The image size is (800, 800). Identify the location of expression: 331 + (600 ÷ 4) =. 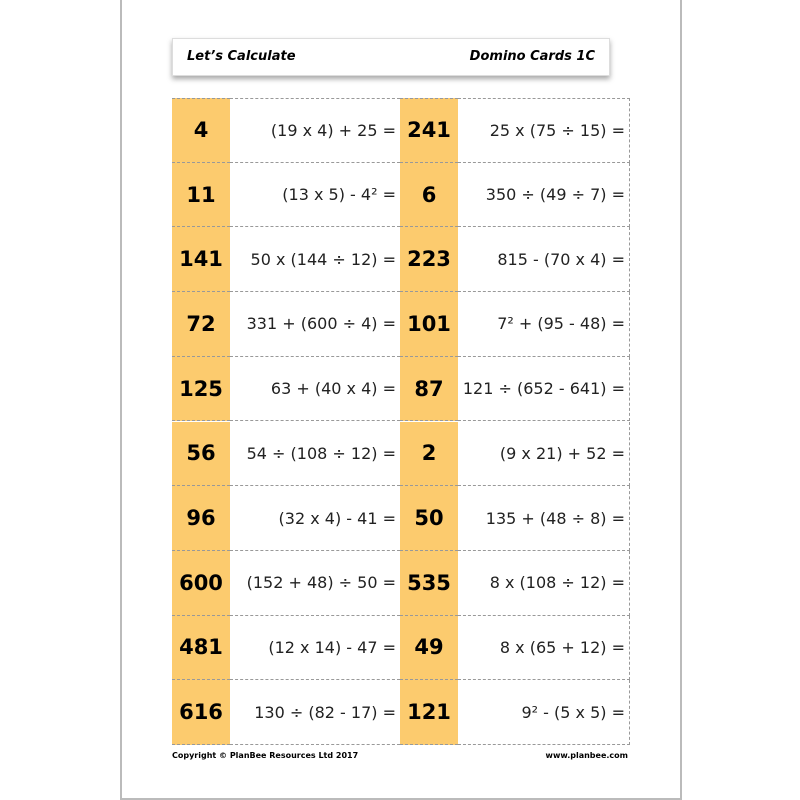
(315, 324).